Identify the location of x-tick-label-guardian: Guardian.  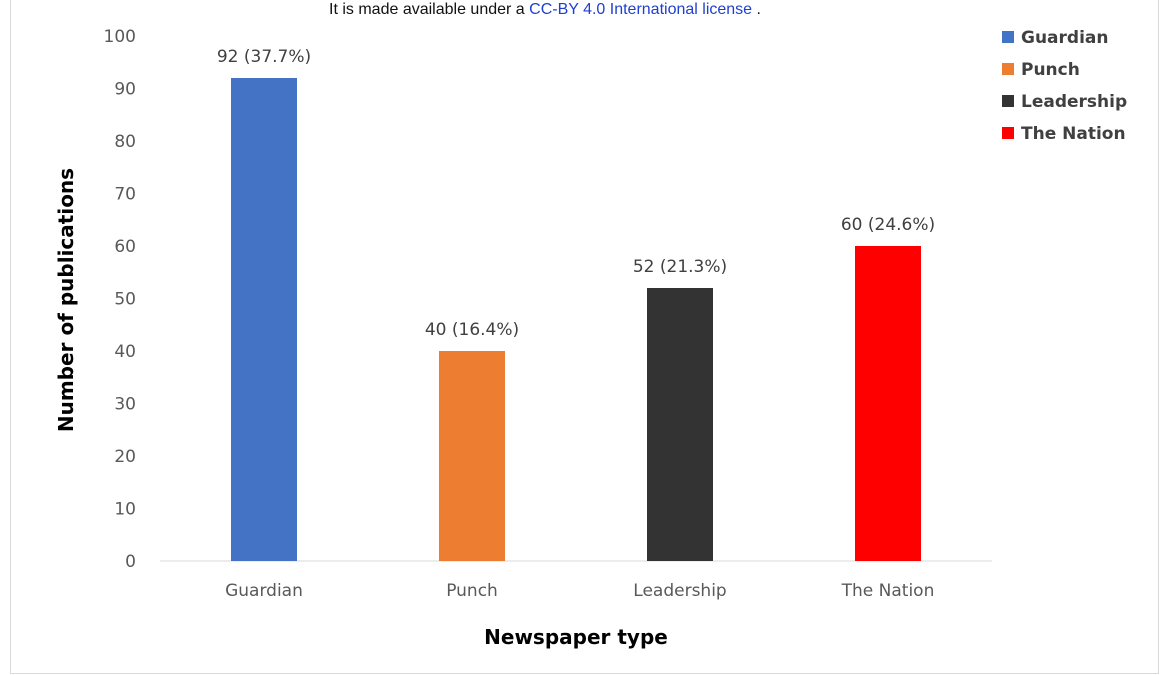
(264, 591).